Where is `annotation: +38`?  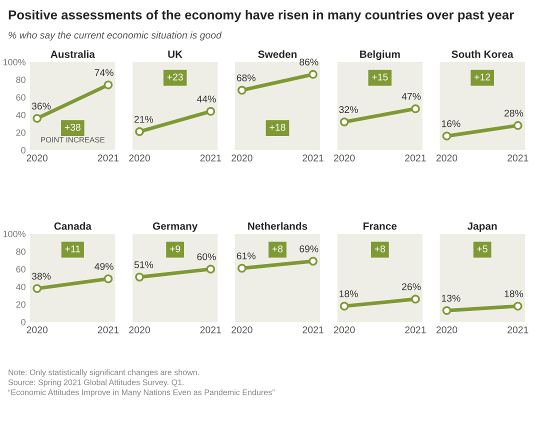
annotation: +38 is located at coordinates (72, 127).